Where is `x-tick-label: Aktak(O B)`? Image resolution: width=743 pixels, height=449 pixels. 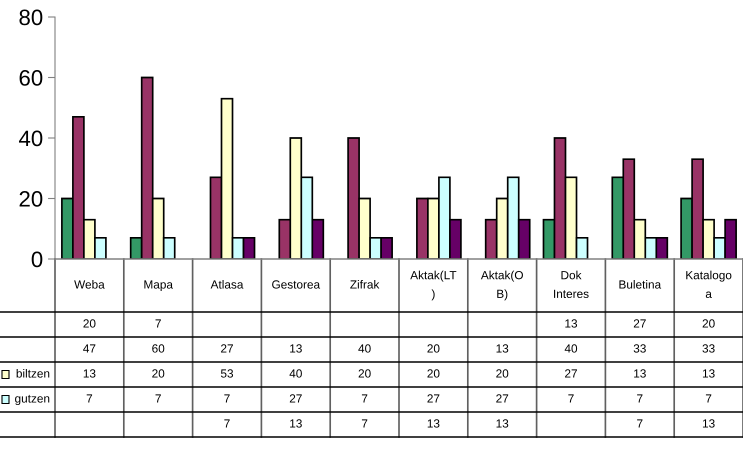 x-tick-label: Aktak(O B) is located at coordinates (501, 285).